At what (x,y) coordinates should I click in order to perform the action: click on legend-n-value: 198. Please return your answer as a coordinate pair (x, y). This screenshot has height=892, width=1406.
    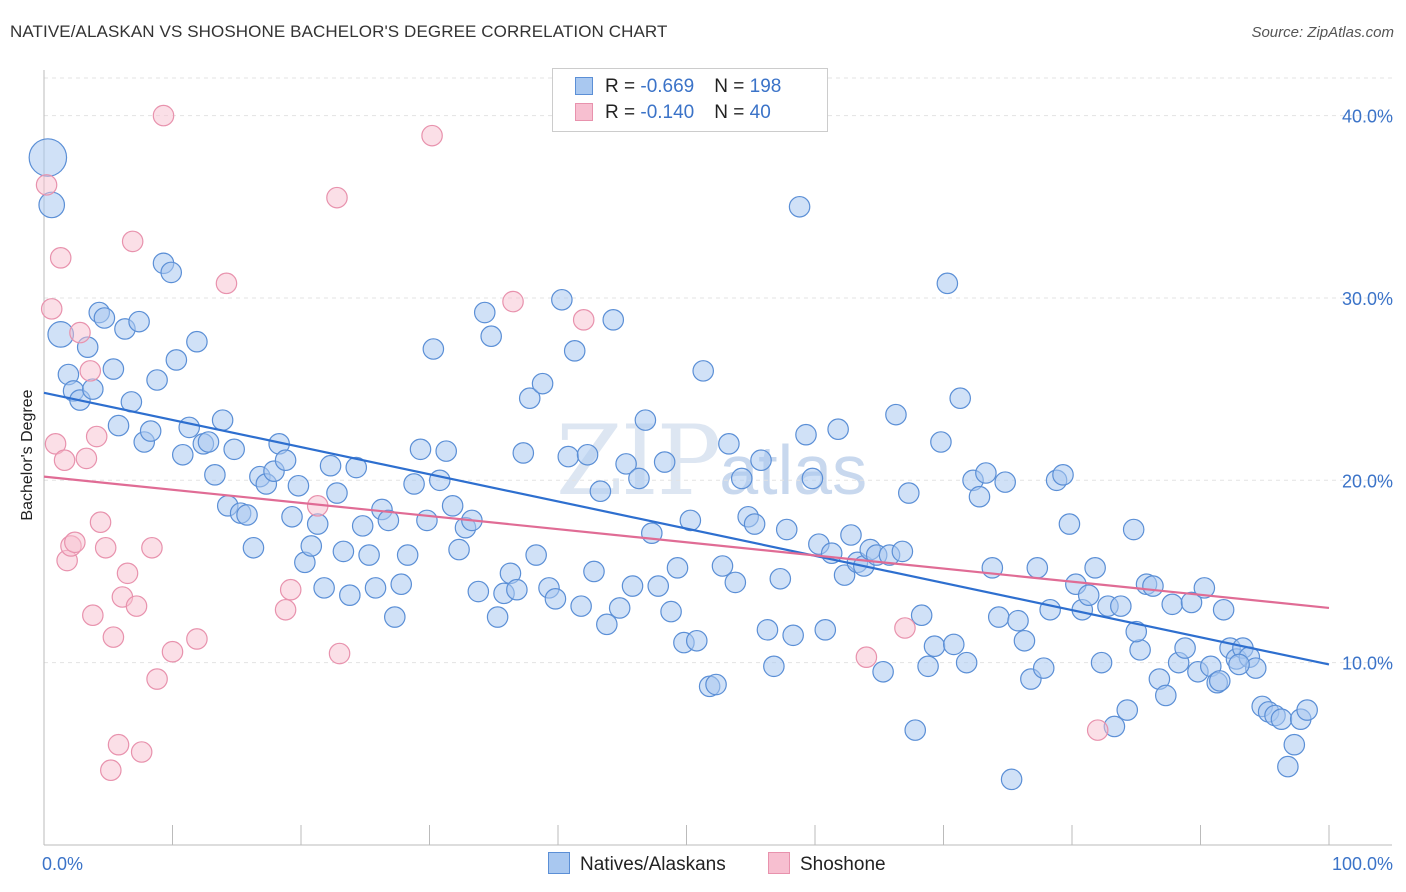
    Looking at the image, I should click on (765, 86).